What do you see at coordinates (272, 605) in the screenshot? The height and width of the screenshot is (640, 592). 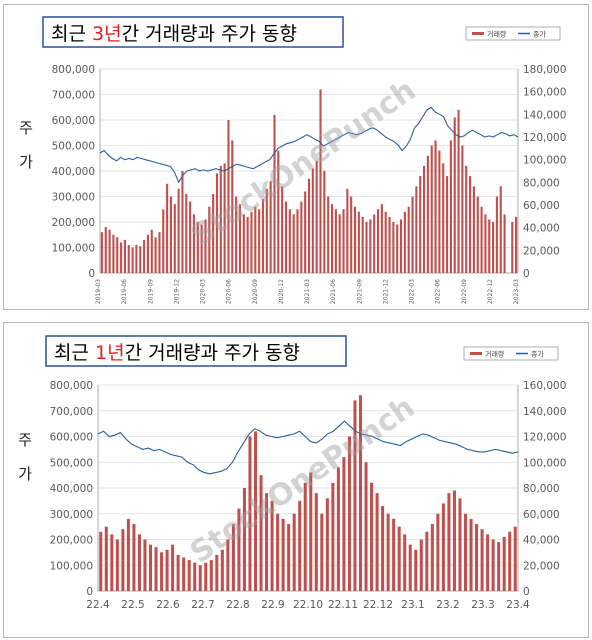 I see `x-tick-label: 22.9` at bounding box center [272, 605].